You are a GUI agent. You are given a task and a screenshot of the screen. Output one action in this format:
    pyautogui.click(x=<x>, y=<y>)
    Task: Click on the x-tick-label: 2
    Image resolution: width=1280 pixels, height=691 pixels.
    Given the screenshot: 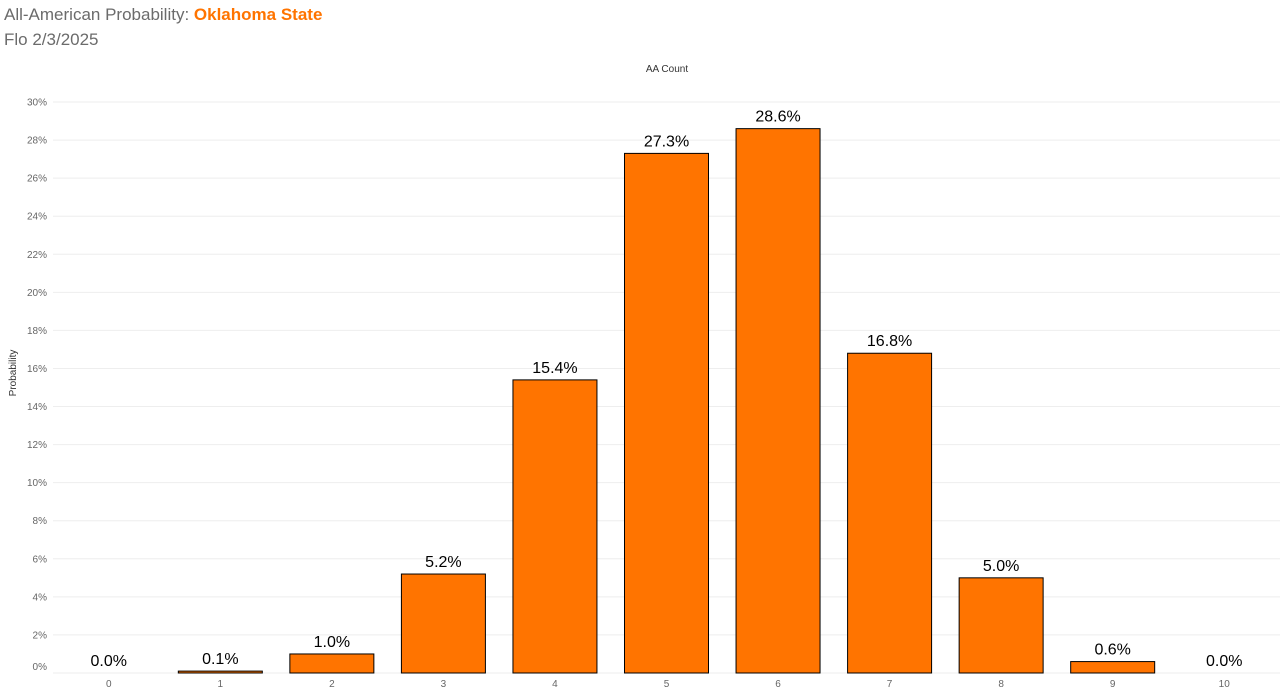 What is the action you would take?
    pyautogui.click(x=332, y=684)
    